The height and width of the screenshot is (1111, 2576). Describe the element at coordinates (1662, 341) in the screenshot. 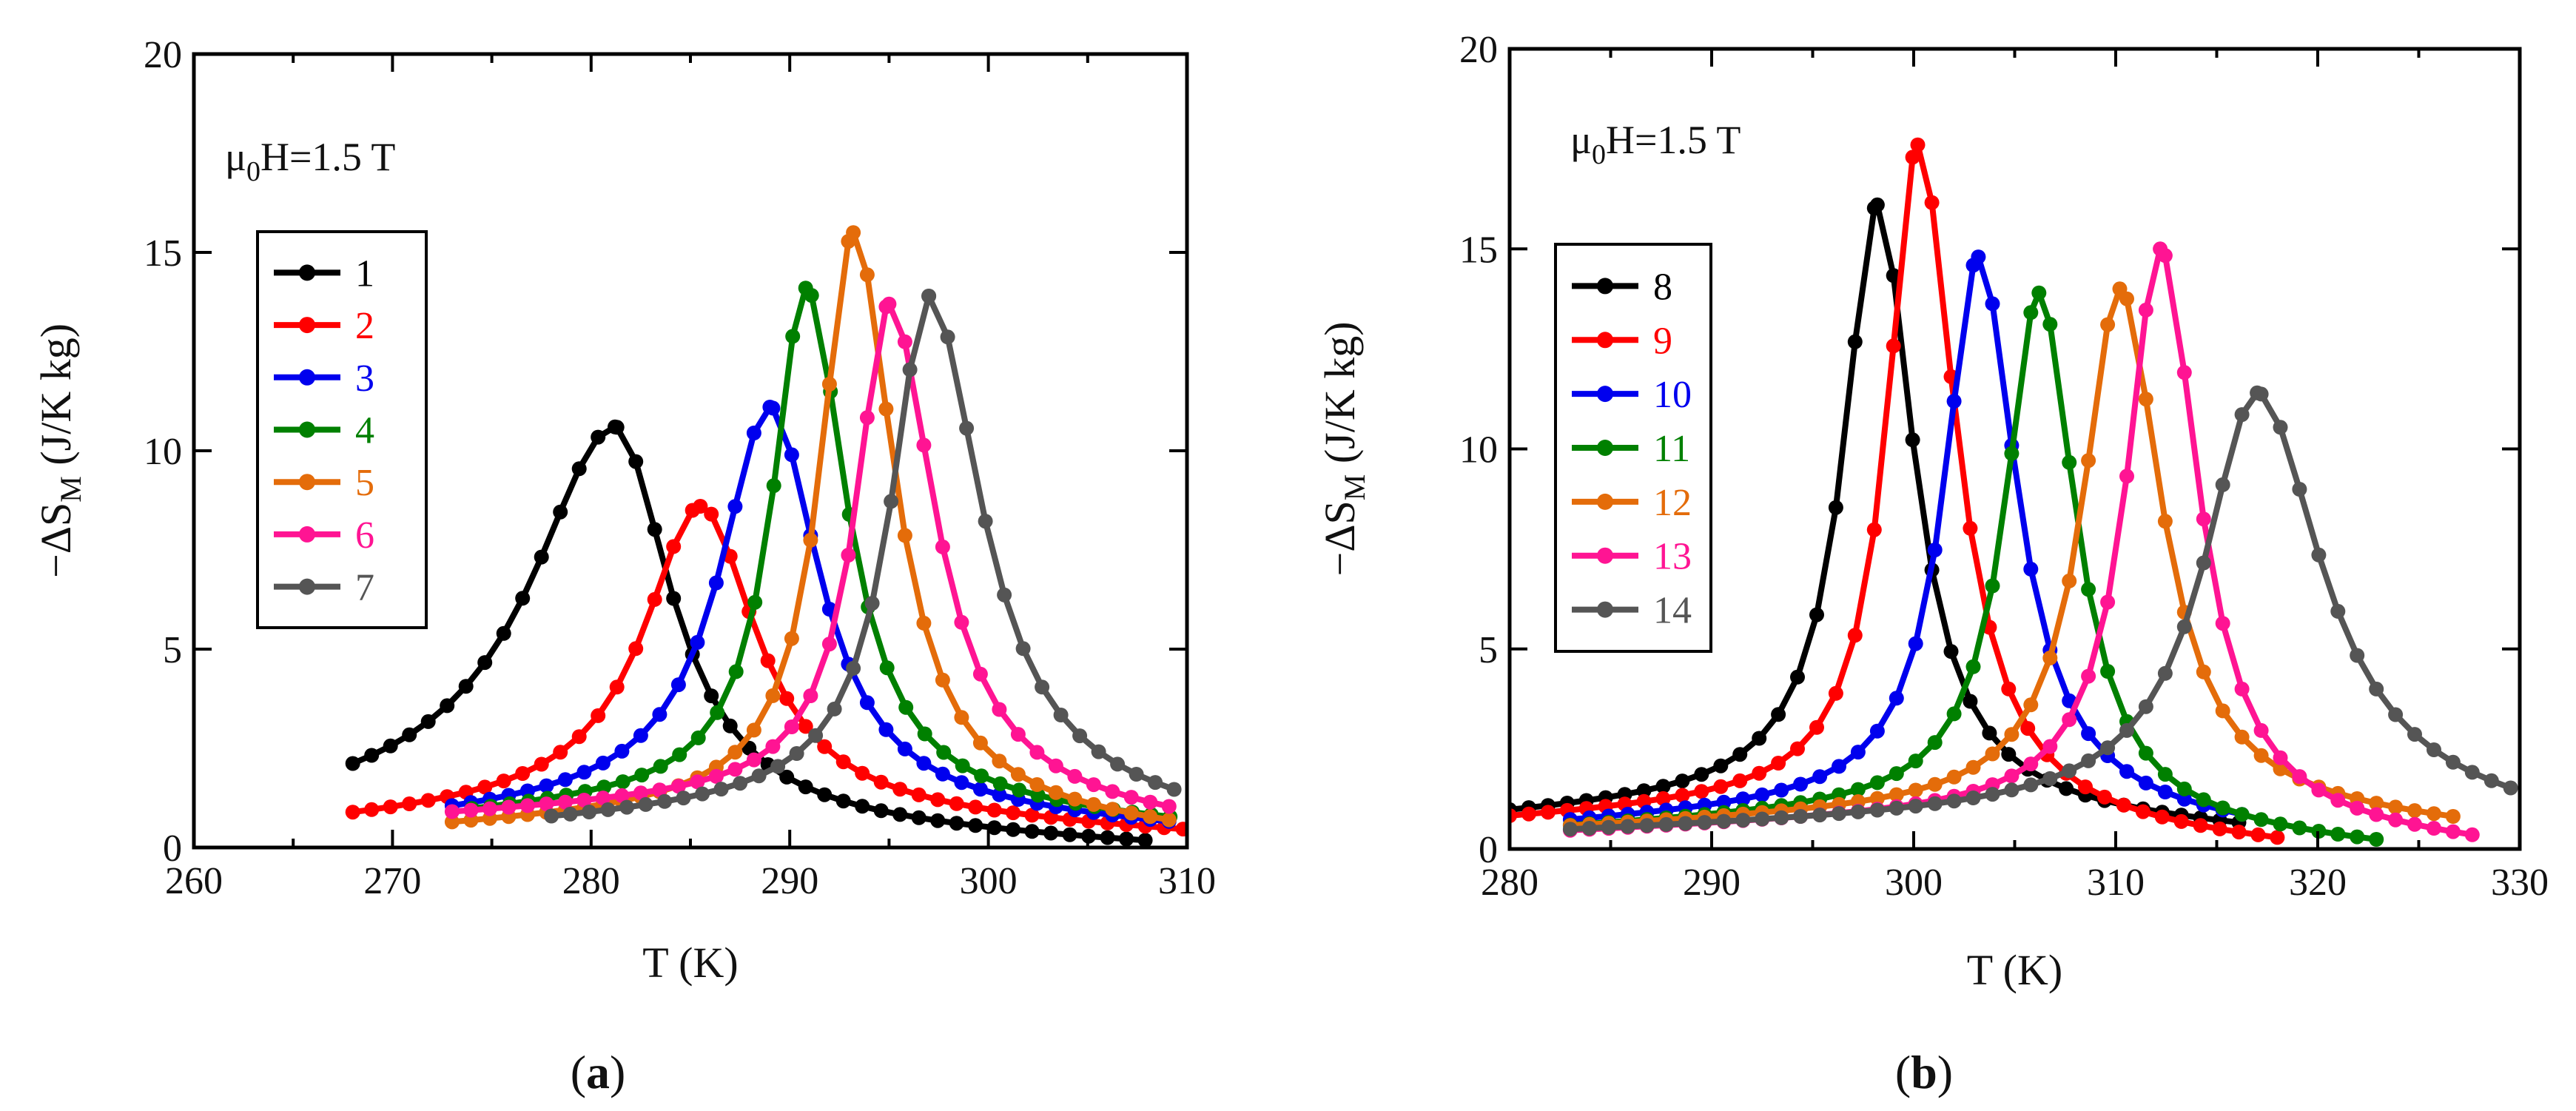

I see `legend-label: 9` at that location.